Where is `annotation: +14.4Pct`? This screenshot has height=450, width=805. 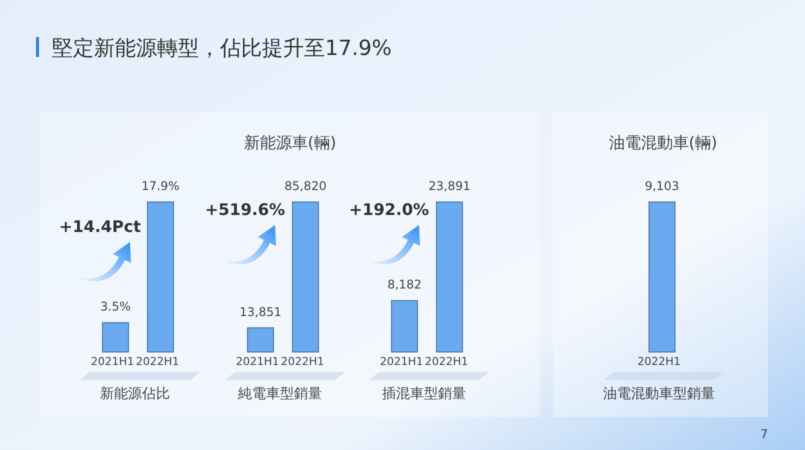 annotation: +14.4Pct is located at coordinates (100, 226).